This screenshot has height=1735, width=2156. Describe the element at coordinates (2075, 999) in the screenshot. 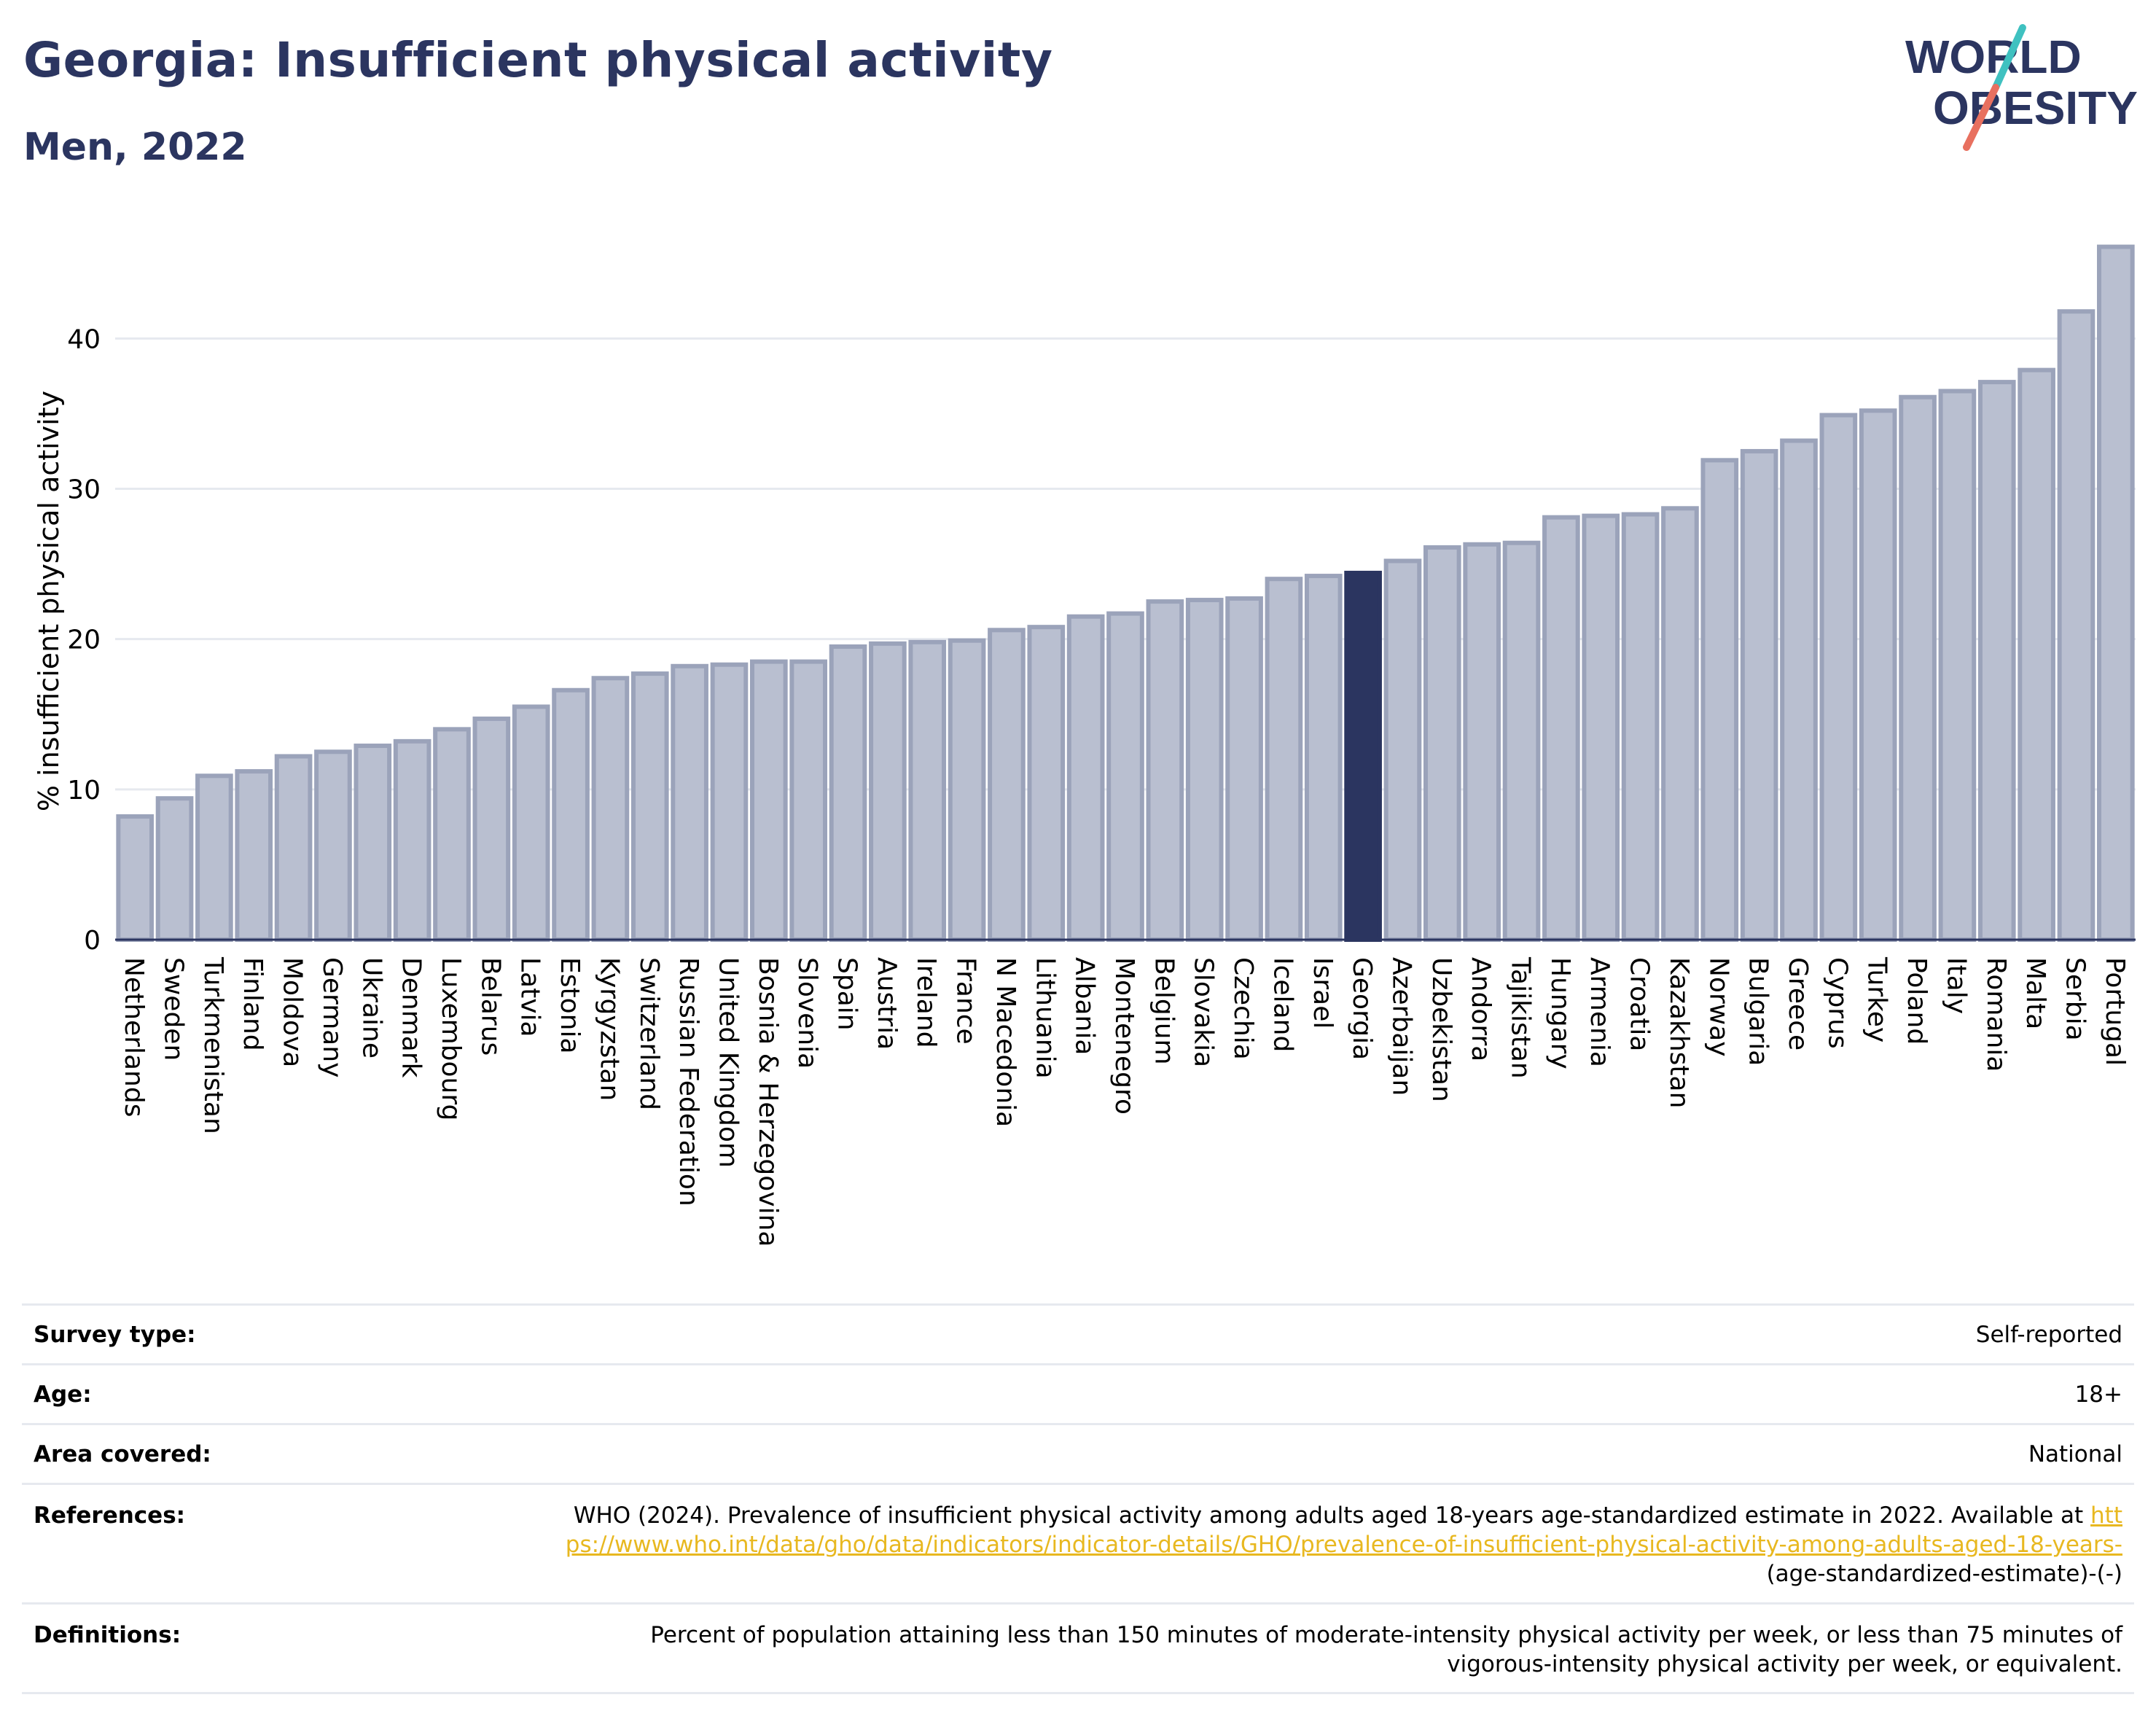

I see `x-tick-label: Serbia` at that location.